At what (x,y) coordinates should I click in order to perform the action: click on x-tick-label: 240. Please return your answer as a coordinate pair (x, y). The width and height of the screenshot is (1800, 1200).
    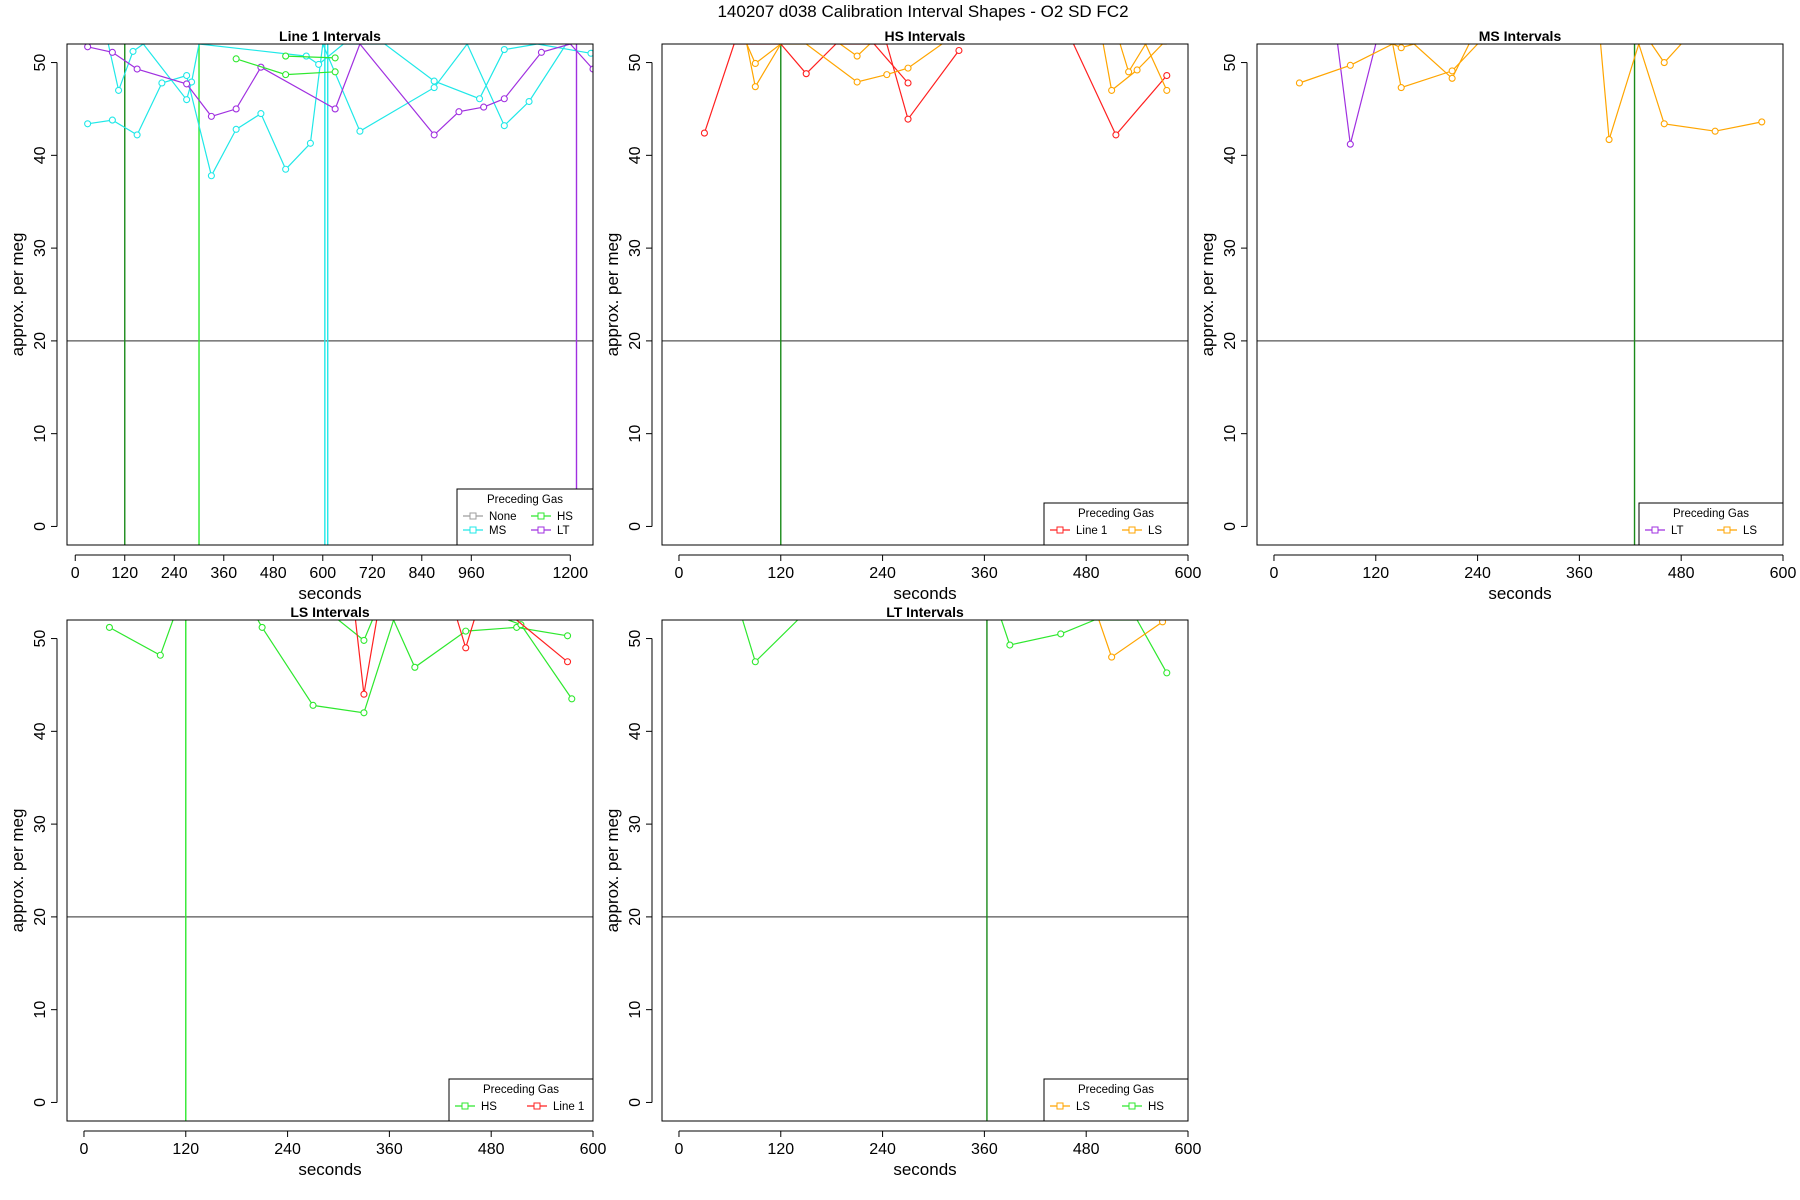
    Looking at the image, I should click on (1477, 573).